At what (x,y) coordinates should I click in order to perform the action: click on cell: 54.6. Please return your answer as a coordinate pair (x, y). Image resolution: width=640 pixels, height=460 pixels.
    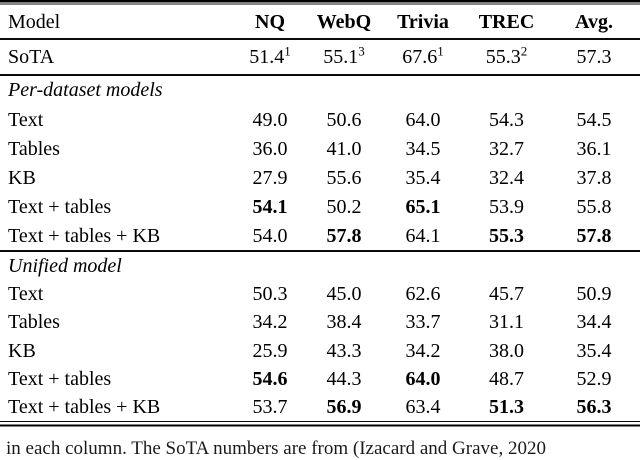
    Looking at the image, I should click on (270, 378).